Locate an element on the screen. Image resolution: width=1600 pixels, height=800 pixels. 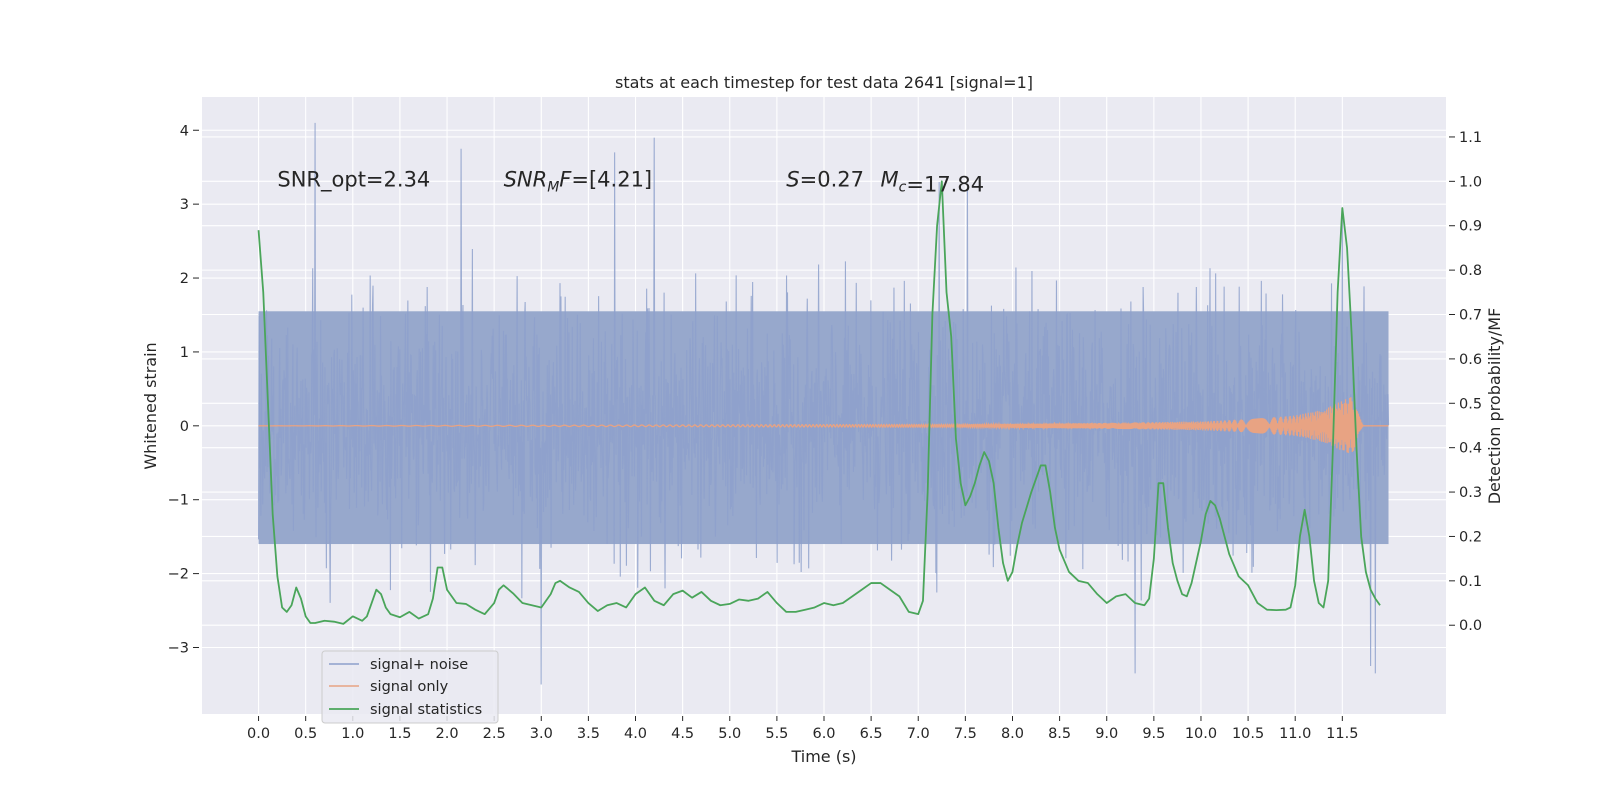
x-tick-label-6: 3.0 is located at coordinates (541, 734).